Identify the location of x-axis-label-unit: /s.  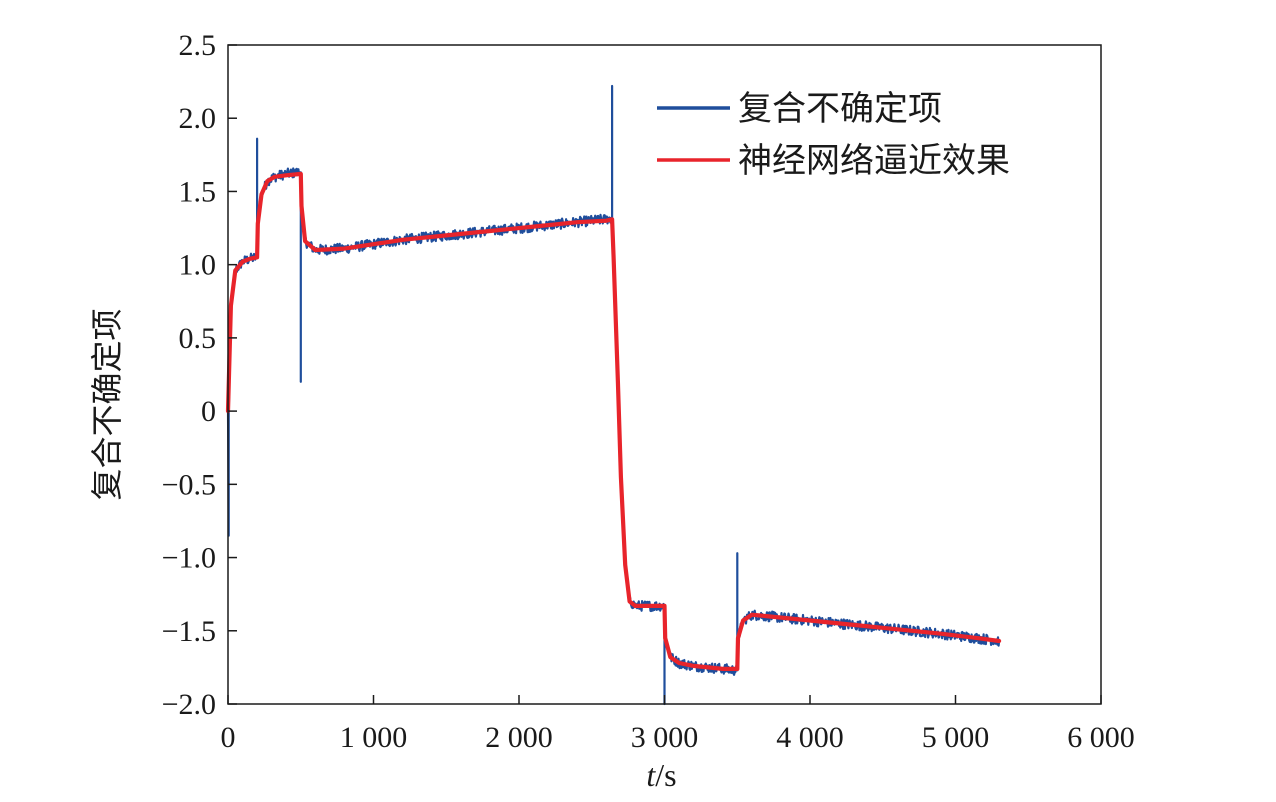
(665, 775).